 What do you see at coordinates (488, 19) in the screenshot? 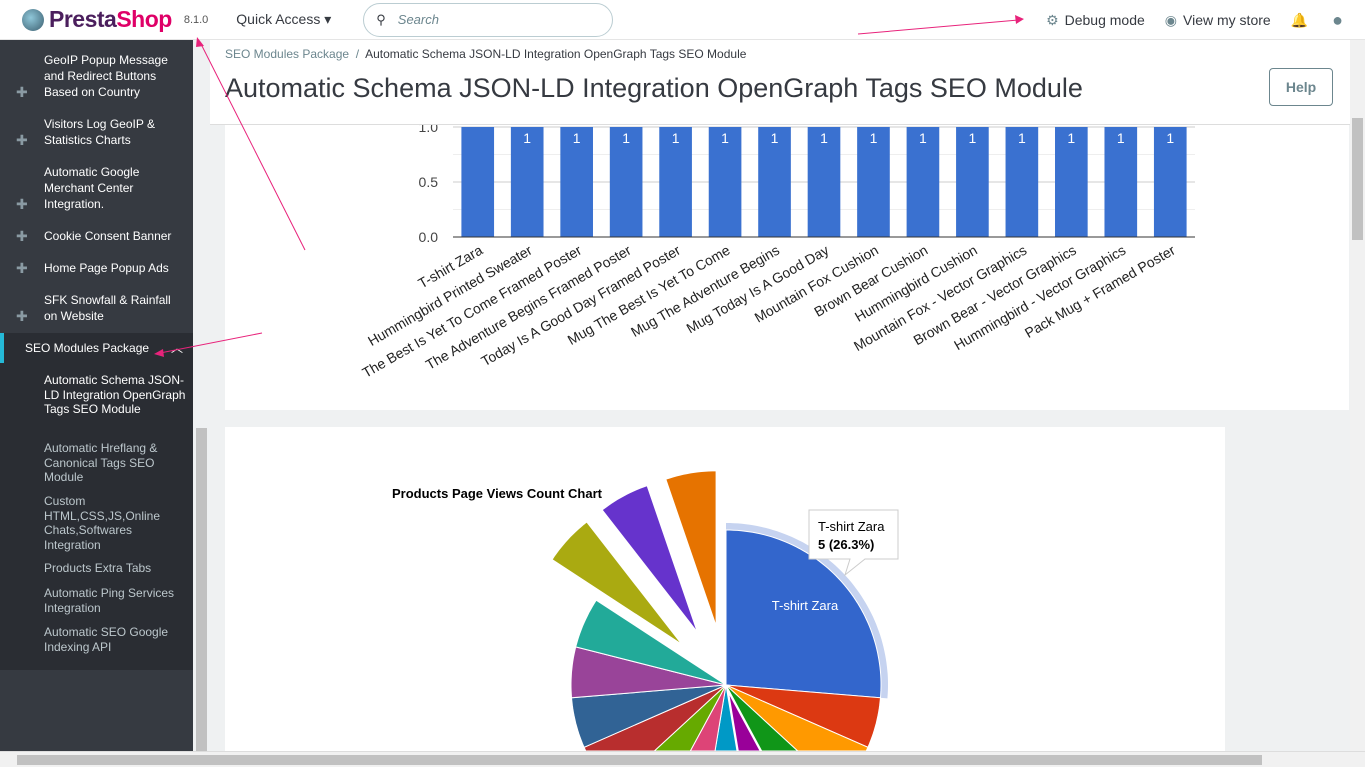
I see `search-input: ⚲ Search` at bounding box center [488, 19].